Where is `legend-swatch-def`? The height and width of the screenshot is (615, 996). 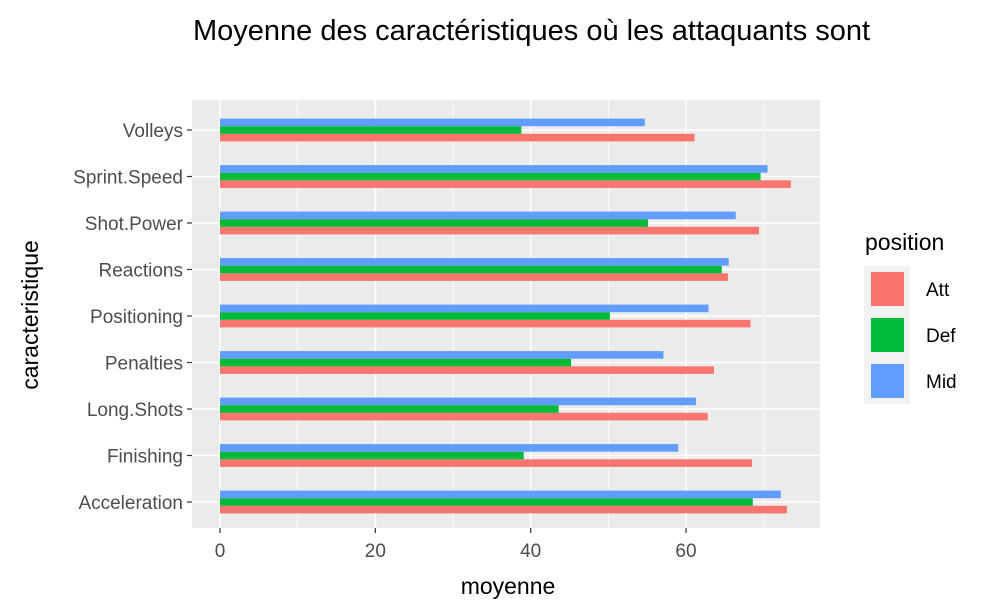 legend-swatch-def is located at coordinates (887, 335).